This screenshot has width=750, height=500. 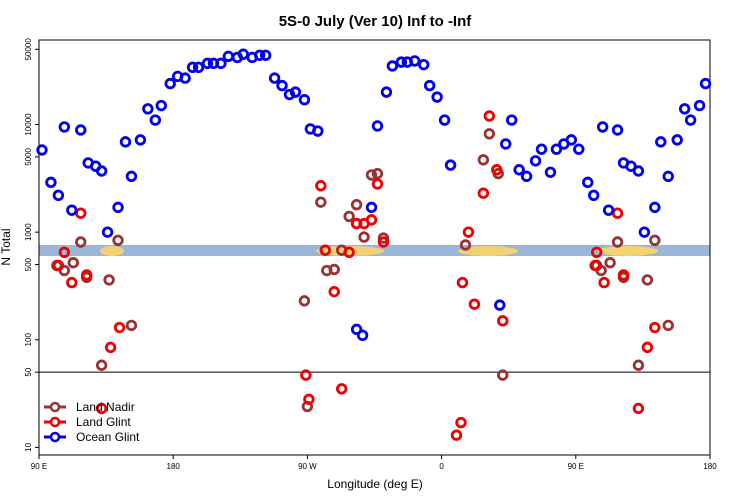 What do you see at coordinates (28, 371) in the screenshot?
I see `y-tick-label: 50` at bounding box center [28, 371].